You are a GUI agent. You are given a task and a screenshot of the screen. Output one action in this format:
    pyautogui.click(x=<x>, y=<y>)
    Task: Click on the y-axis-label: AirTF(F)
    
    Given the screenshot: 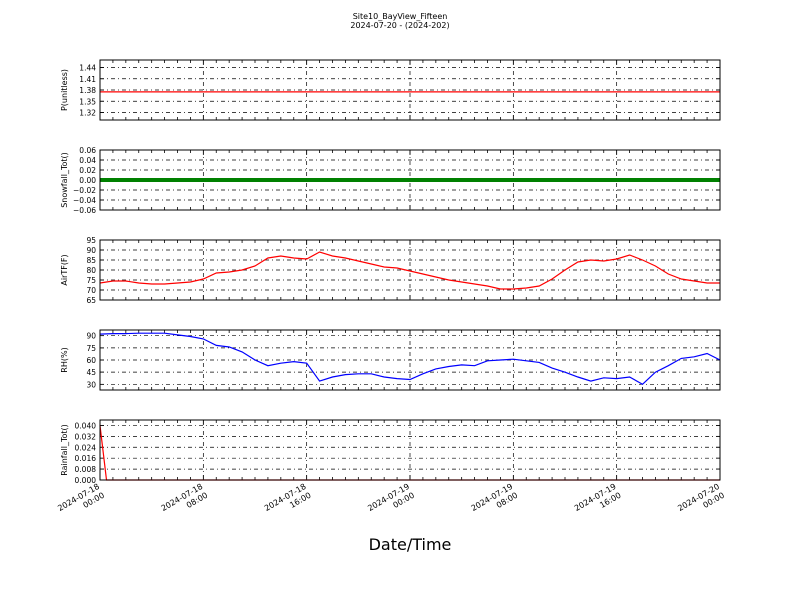 What is the action you would take?
    pyautogui.click(x=64, y=269)
    